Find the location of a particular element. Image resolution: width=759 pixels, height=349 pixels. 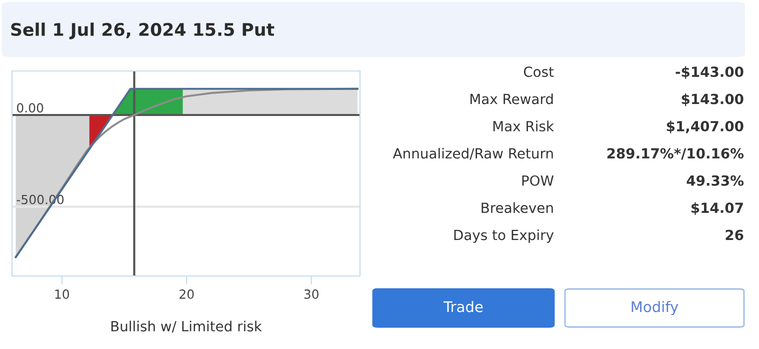

x-tick-label: 10 is located at coordinates (62, 294).